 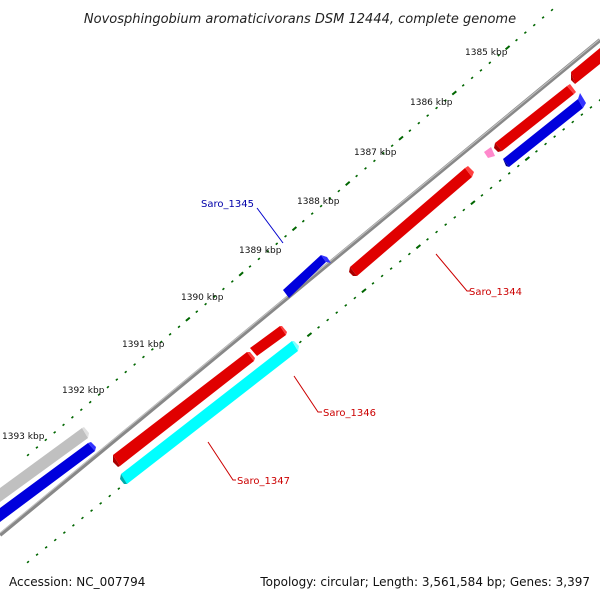 I want to click on accession-label: Accession: NC_007794, so click(x=77, y=582).